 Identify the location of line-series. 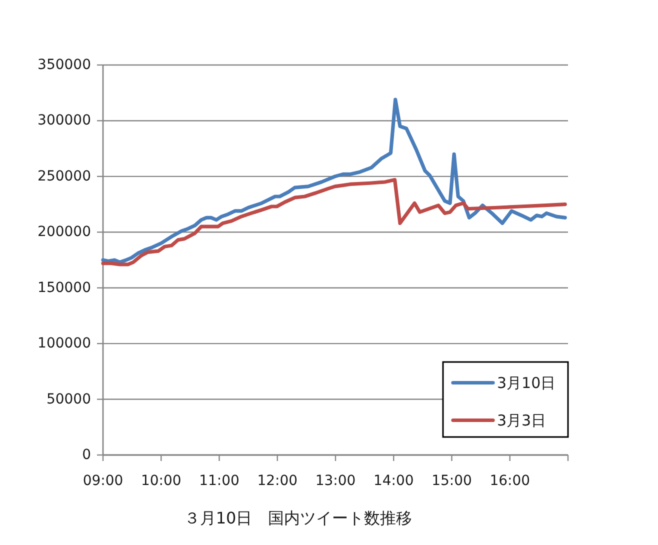
(334, 222).